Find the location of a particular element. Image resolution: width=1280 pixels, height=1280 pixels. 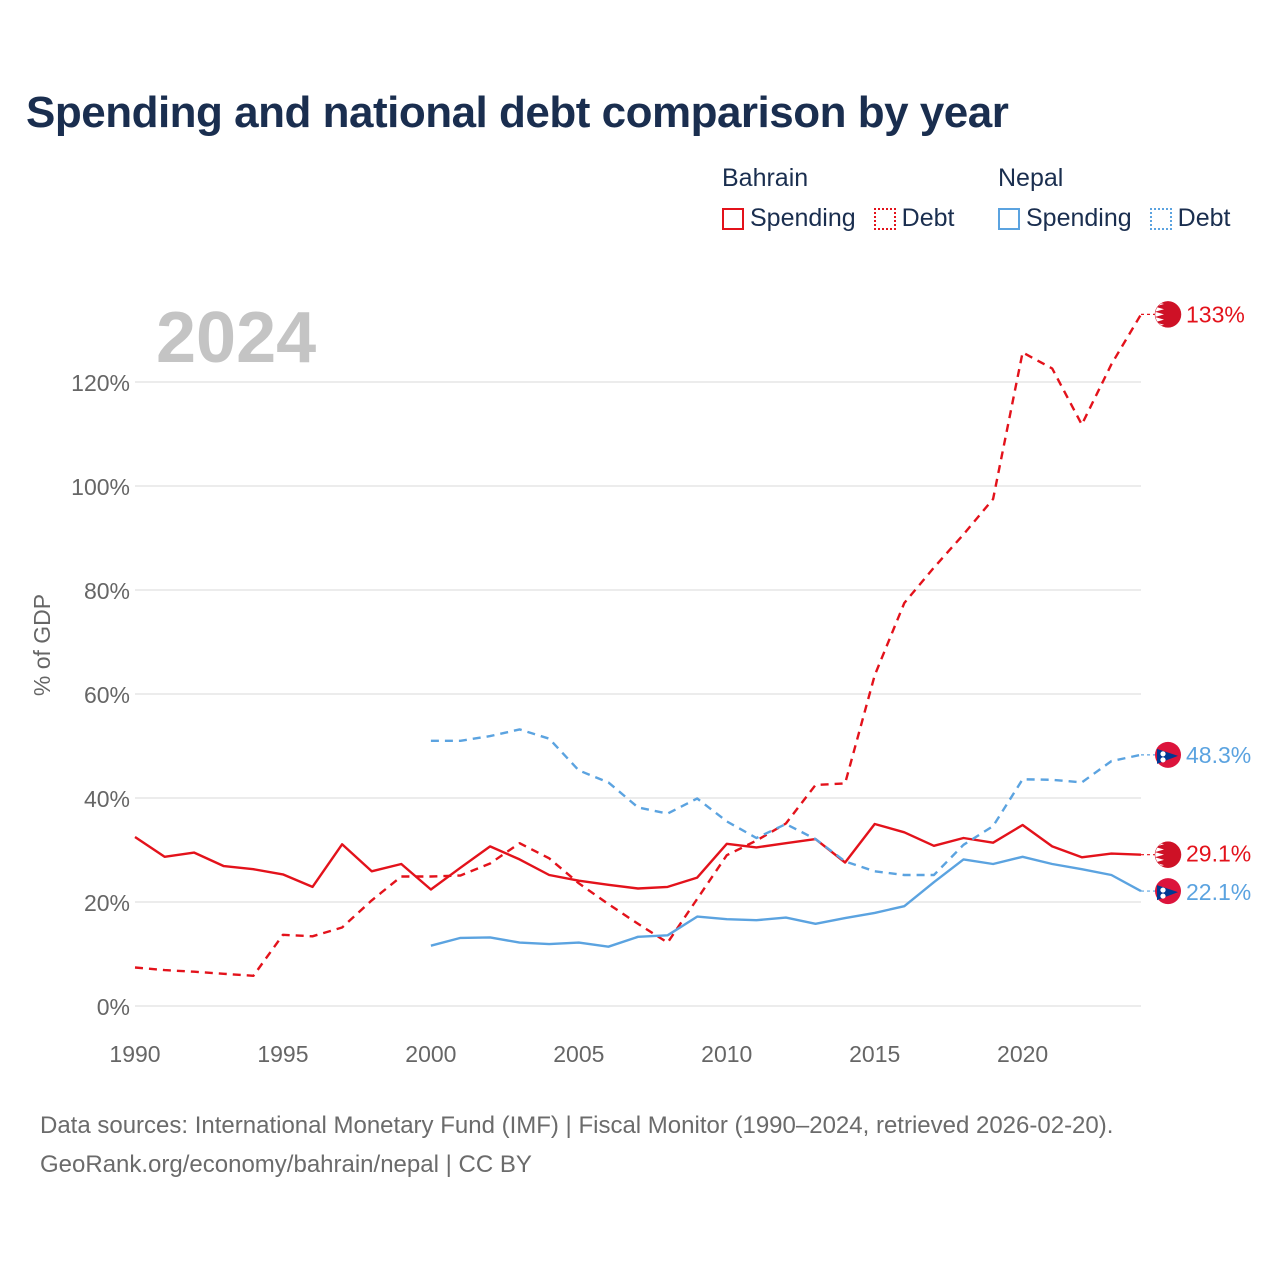

legend-nepal-spending: Spending is located at coordinates (1065, 218).